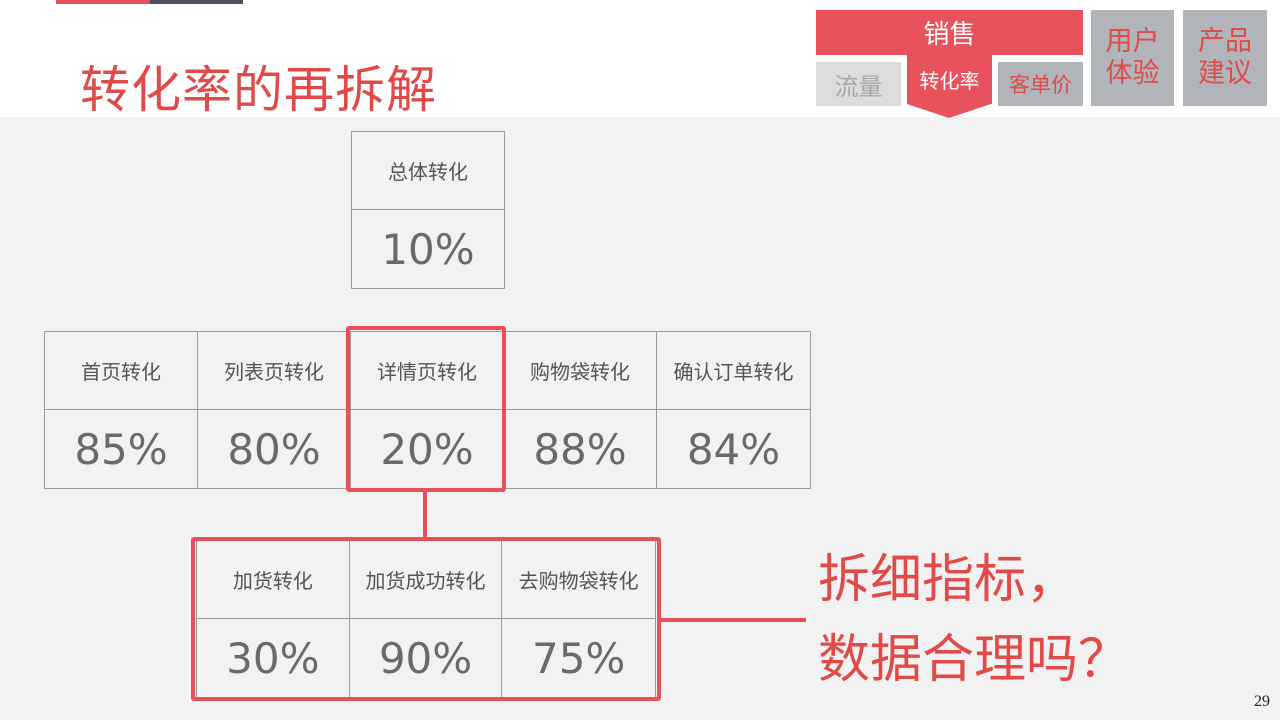 The image size is (1280, 720). What do you see at coordinates (428, 171) in the screenshot?
I see `metric-label: 总体转化` at bounding box center [428, 171].